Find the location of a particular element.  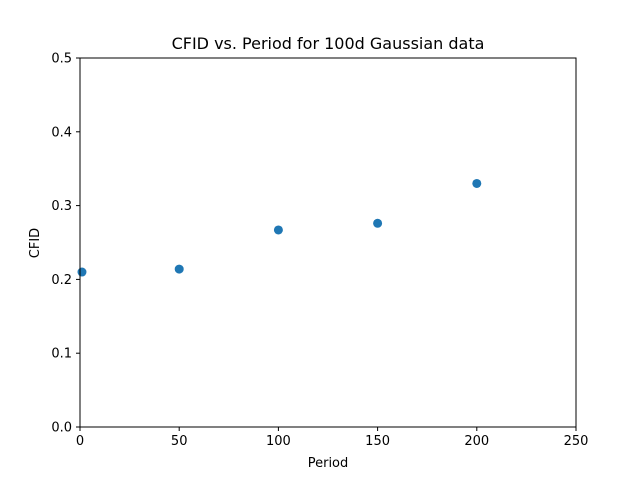

x-tick-label: 100 is located at coordinates (278, 441).